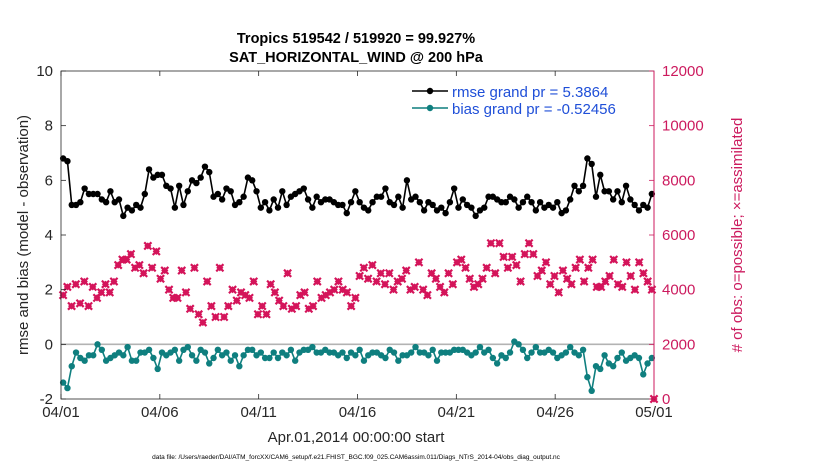 The height and width of the screenshot is (470, 830). I want to click on y-left-tick-label: 0, so click(49, 344).